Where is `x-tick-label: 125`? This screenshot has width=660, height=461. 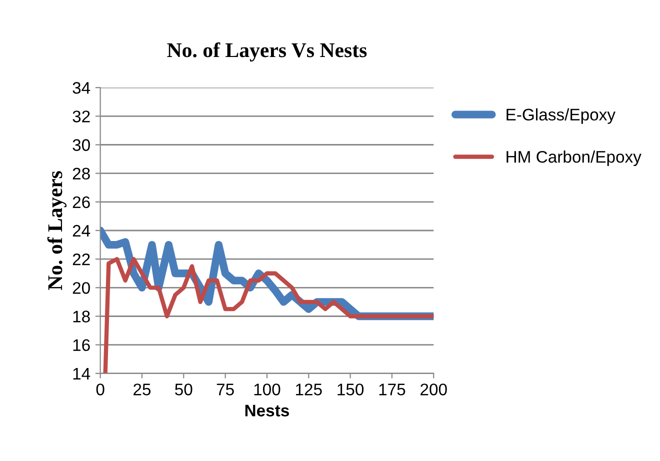
x-tick-label: 125 is located at coordinates (309, 390).